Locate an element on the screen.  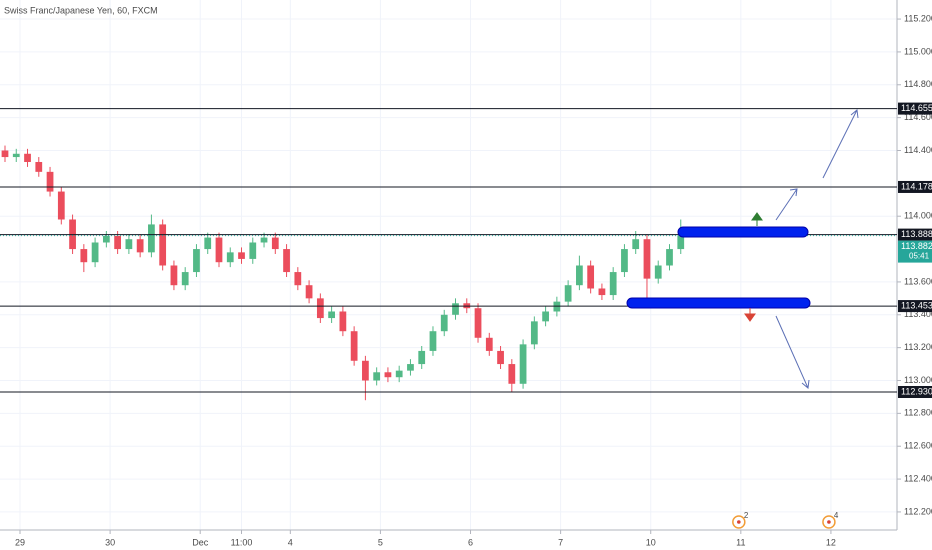
countdown: 05:41 is located at coordinates (919, 256).